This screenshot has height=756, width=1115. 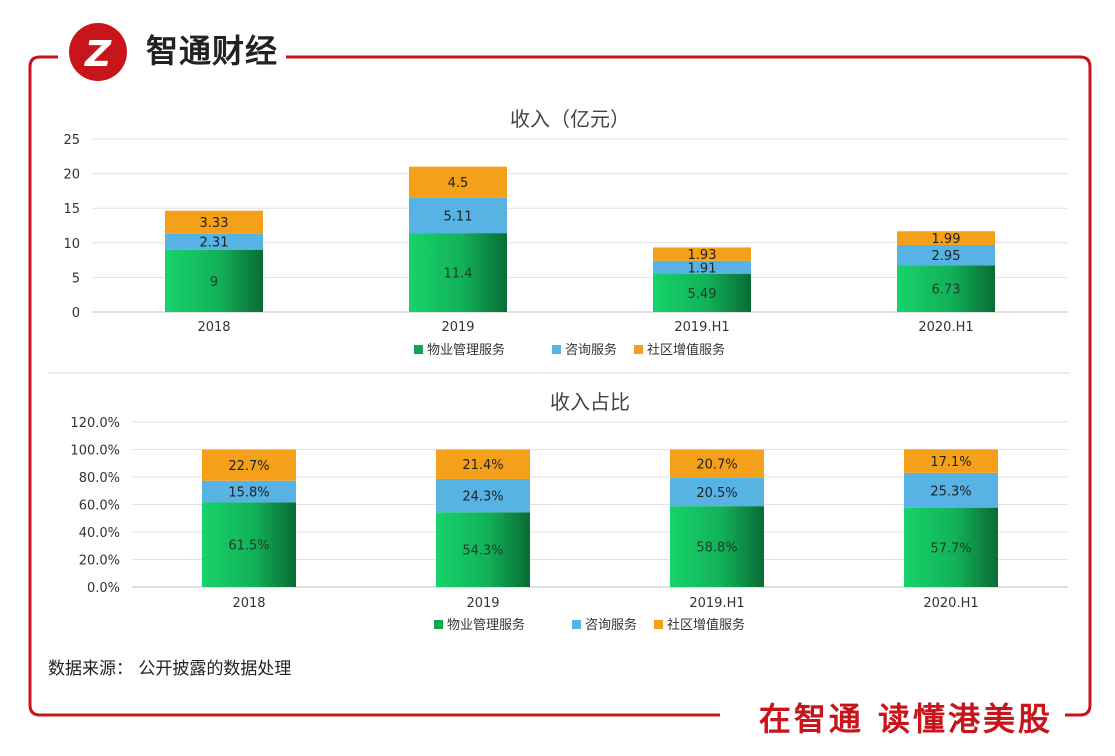 What do you see at coordinates (170, 669) in the screenshot?
I see `source-note: 数据来源： 公开披露的数据处理` at bounding box center [170, 669].